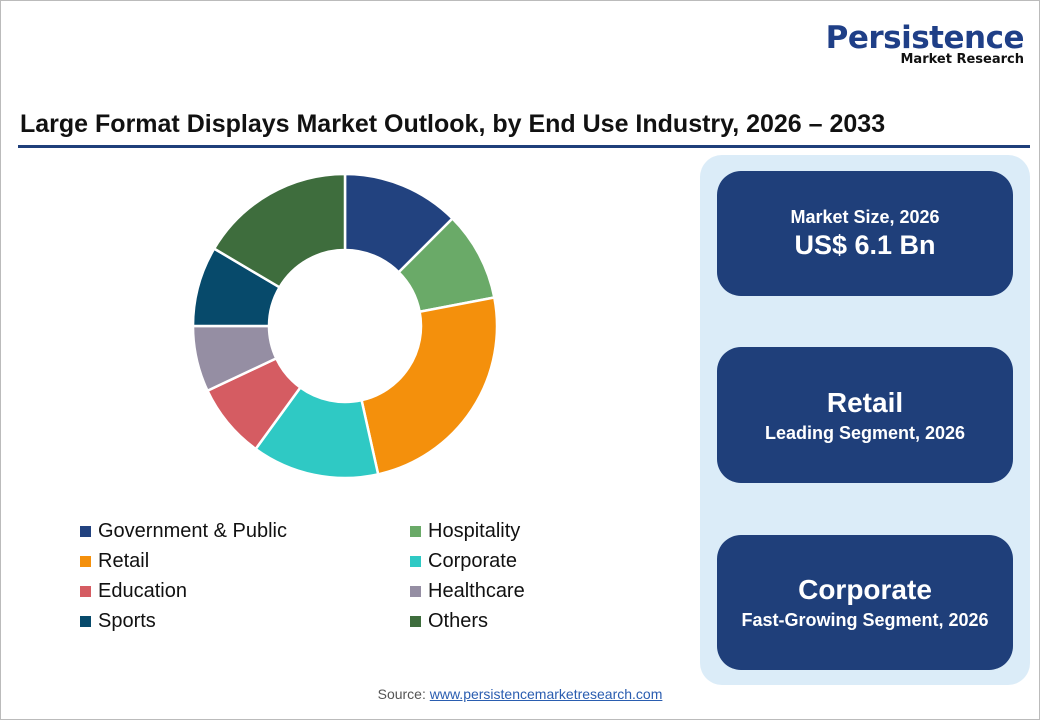 Image resolution: width=1040 pixels, height=720 pixels. Describe the element at coordinates (865, 402) in the screenshot. I see `leading-segment-value: Retail` at that location.